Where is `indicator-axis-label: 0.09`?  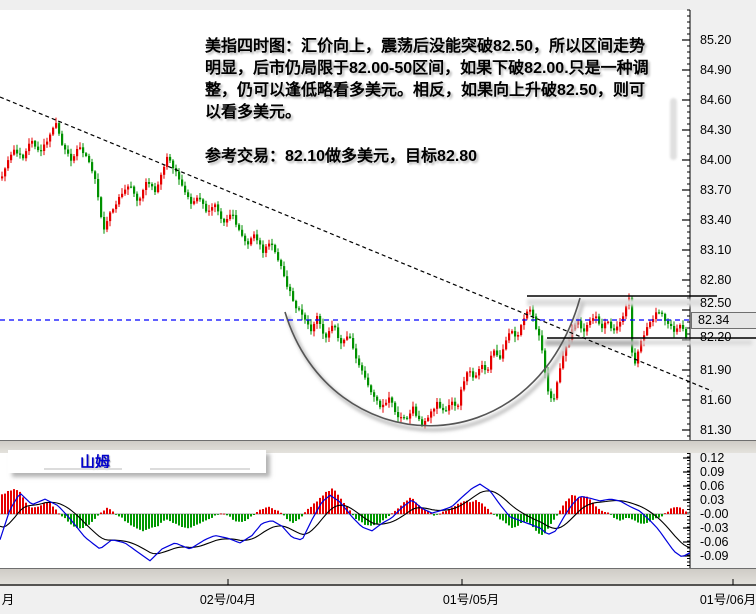
indicator-axis-label: 0.09 is located at coordinates (712, 471).